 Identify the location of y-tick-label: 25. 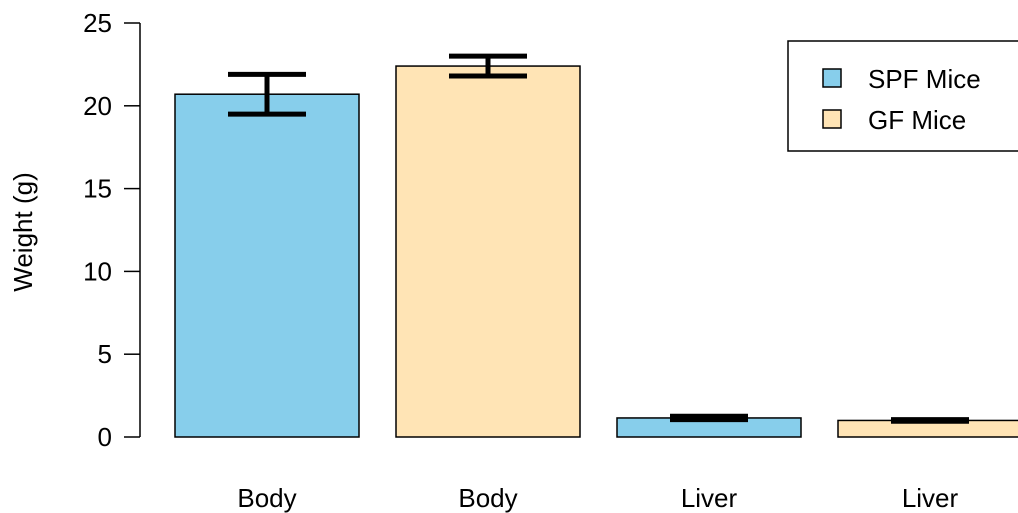
(97, 23).